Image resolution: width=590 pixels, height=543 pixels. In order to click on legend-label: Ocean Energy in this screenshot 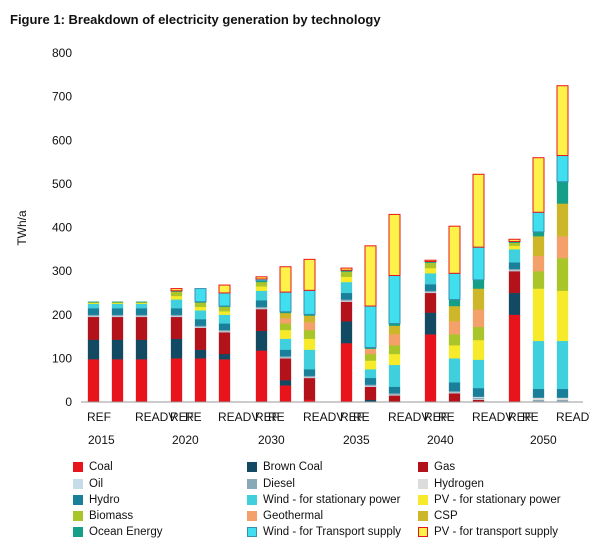, I will do `click(126, 532)`.